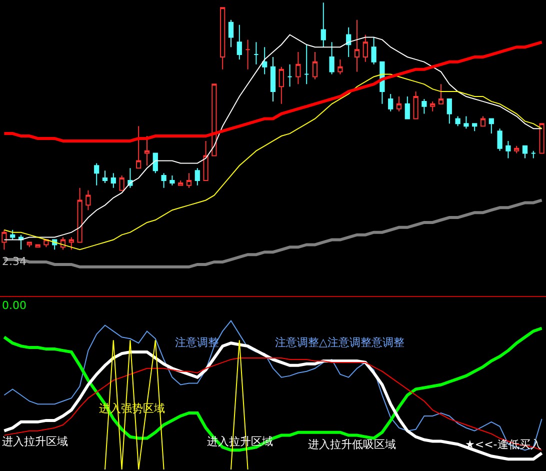 This screenshot has height=471, width=546. What do you see at coordinates (352, 444) in the screenshot?
I see `annotation: 进入拉升低吸区域` at bounding box center [352, 444].